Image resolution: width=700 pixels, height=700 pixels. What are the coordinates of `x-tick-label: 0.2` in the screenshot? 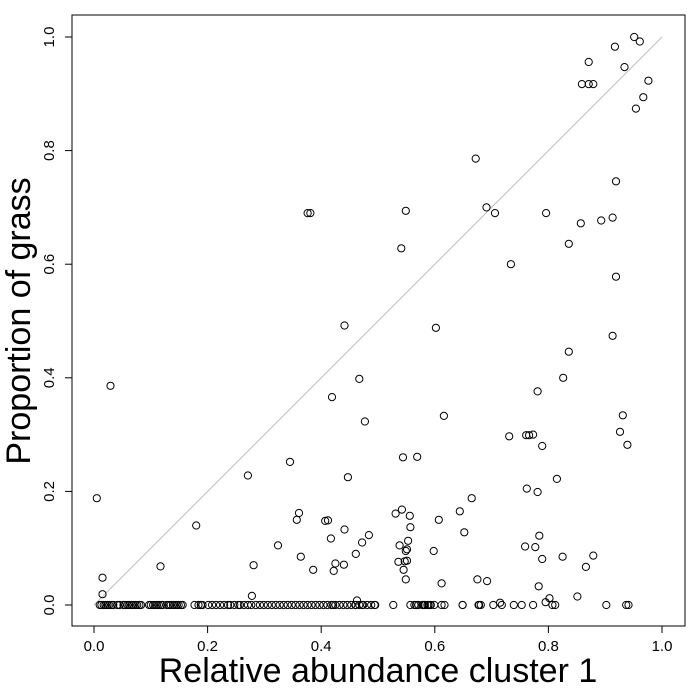 It's located at (207, 646).